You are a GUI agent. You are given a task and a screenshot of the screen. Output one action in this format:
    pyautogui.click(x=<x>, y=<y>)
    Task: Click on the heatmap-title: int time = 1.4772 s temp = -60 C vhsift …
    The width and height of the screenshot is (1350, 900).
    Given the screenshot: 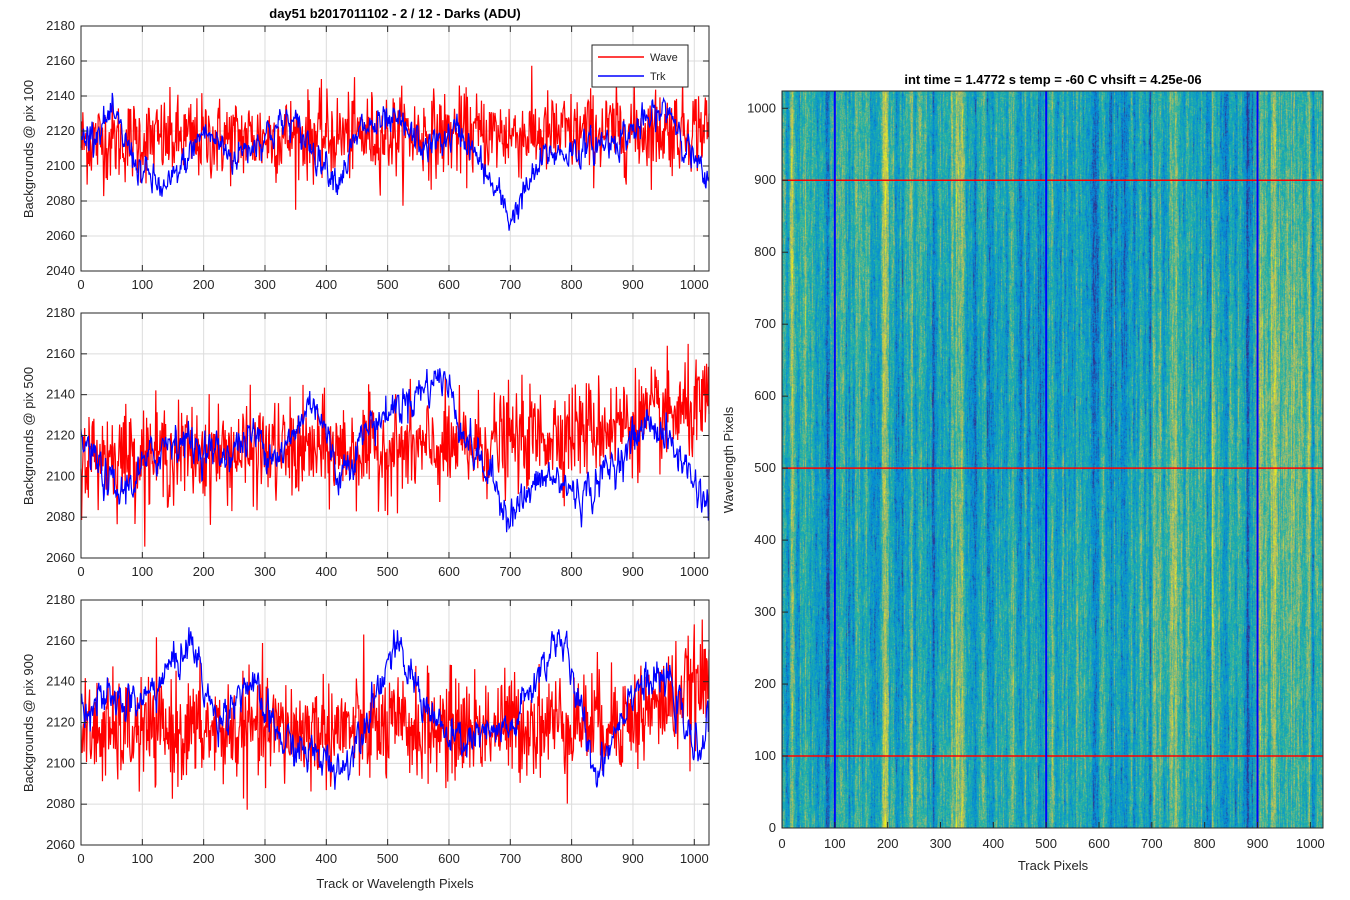 What is the action you would take?
    pyautogui.click(x=1052, y=79)
    